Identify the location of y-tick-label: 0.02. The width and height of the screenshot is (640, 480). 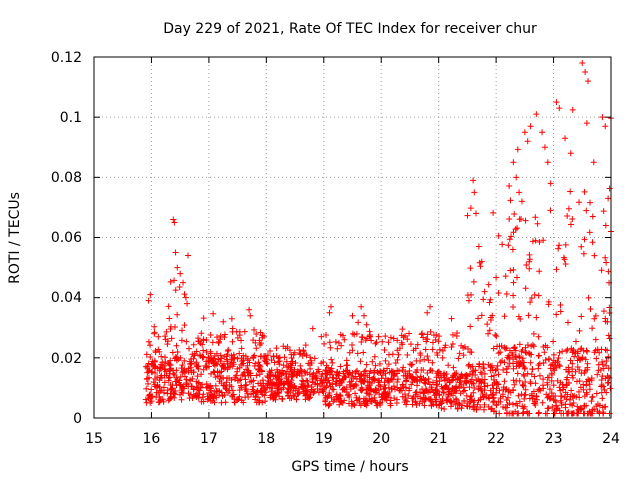
(66, 359).